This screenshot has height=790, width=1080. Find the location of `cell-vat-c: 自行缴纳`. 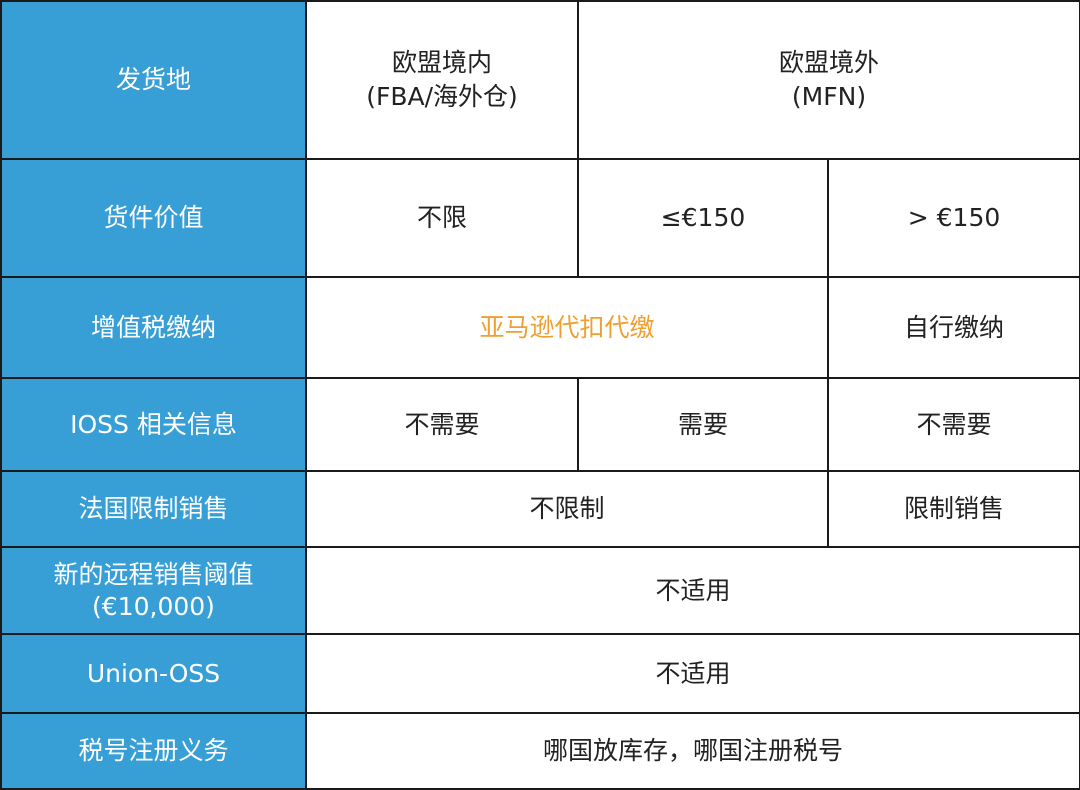

cell-vat-c: 自行缴纳 is located at coordinates (953, 327).